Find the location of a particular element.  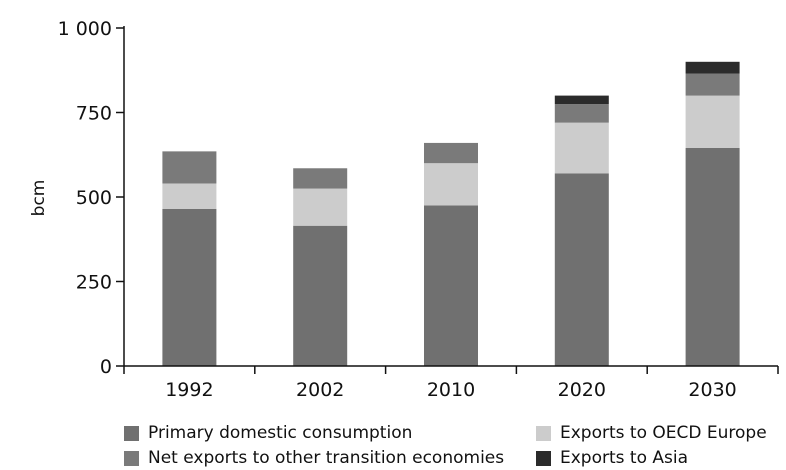

x-tick-label-1992: 1992 is located at coordinates (189, 390).